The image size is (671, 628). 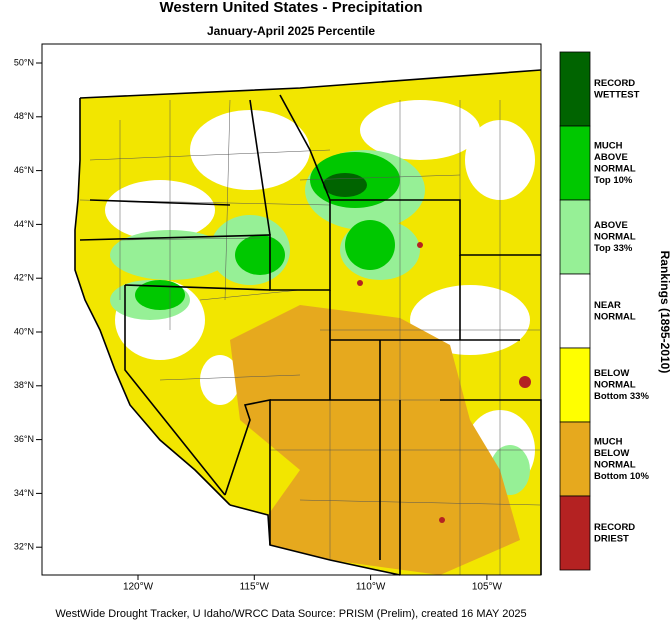 I want to click on lat-label: 50°N, so click(x=24, y=62).